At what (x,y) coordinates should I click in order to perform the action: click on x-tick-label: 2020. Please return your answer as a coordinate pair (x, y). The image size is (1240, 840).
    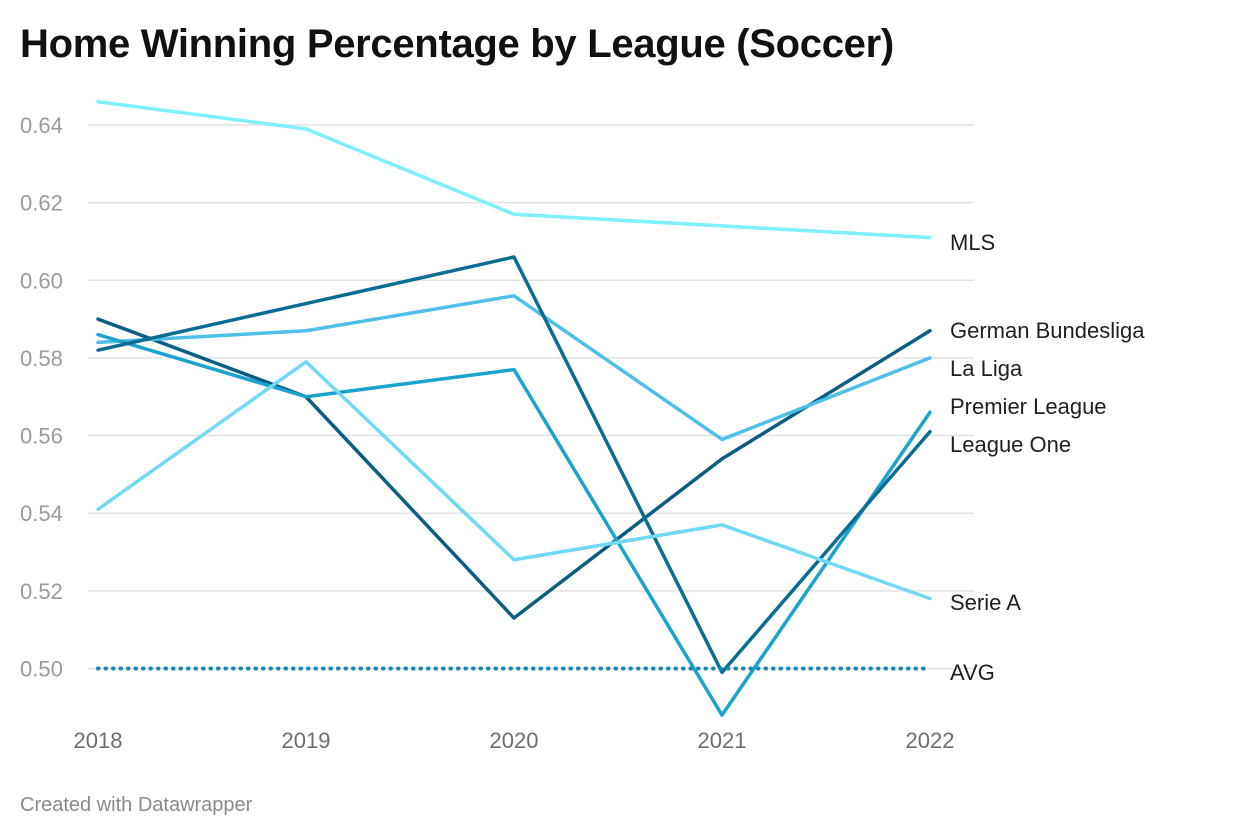
    Looking at the image, I should click on (514, 740).